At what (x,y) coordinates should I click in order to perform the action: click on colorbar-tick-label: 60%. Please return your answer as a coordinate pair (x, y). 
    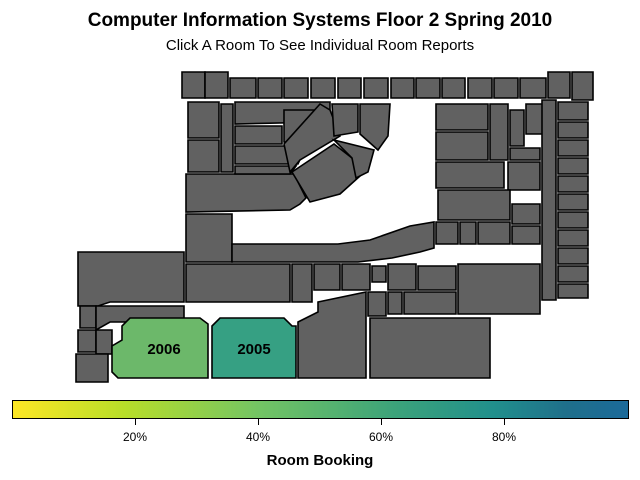
    Looking at the image, I should click on (381, 437).